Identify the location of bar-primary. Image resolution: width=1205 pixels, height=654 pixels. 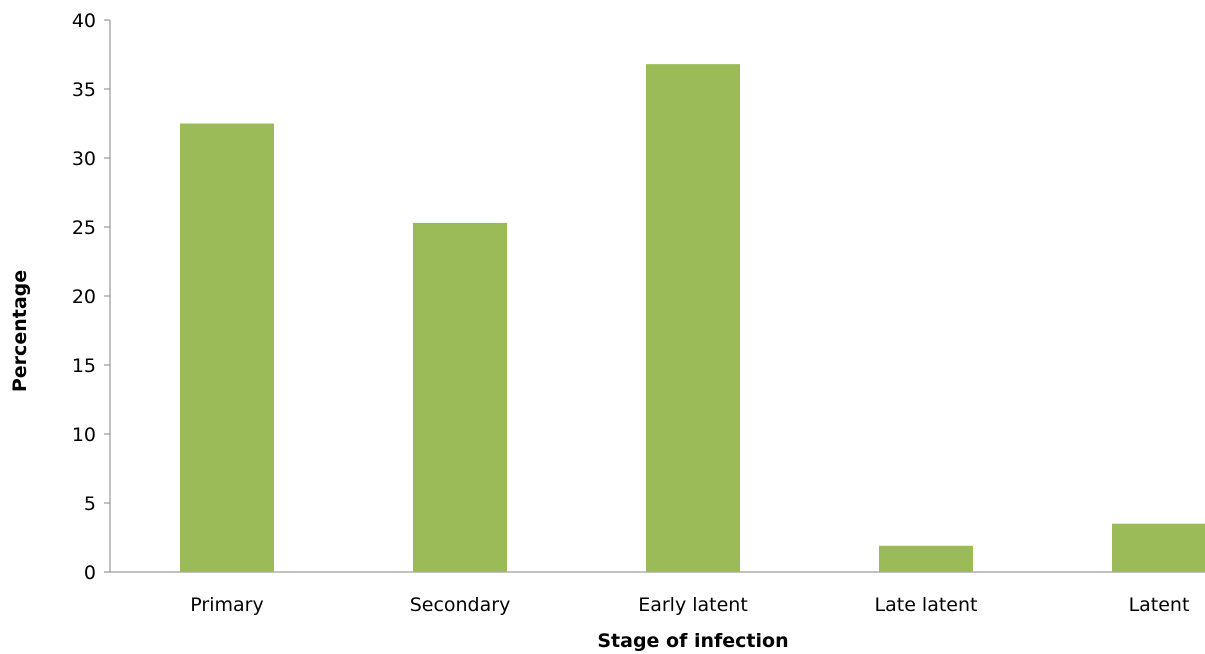
(227, 347).